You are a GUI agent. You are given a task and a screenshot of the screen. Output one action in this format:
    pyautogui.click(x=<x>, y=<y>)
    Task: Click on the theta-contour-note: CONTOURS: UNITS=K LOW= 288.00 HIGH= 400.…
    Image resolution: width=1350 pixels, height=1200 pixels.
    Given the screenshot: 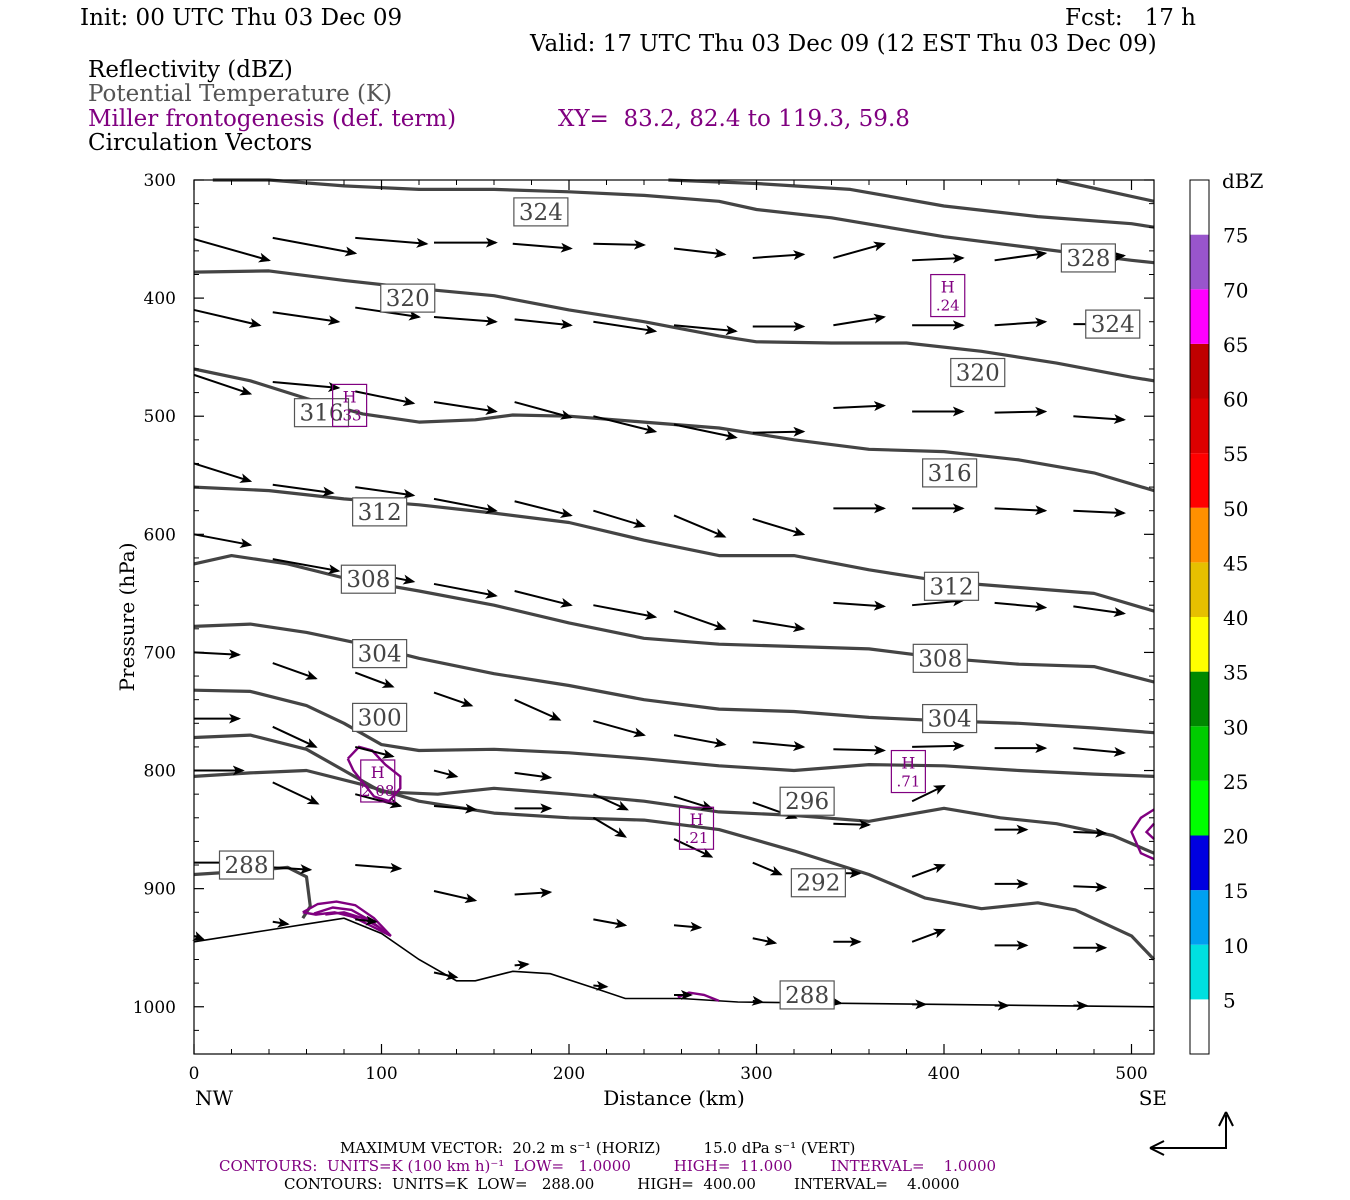 What is the action you would take?
    pyautogui.click(x=622, y=1184)
    